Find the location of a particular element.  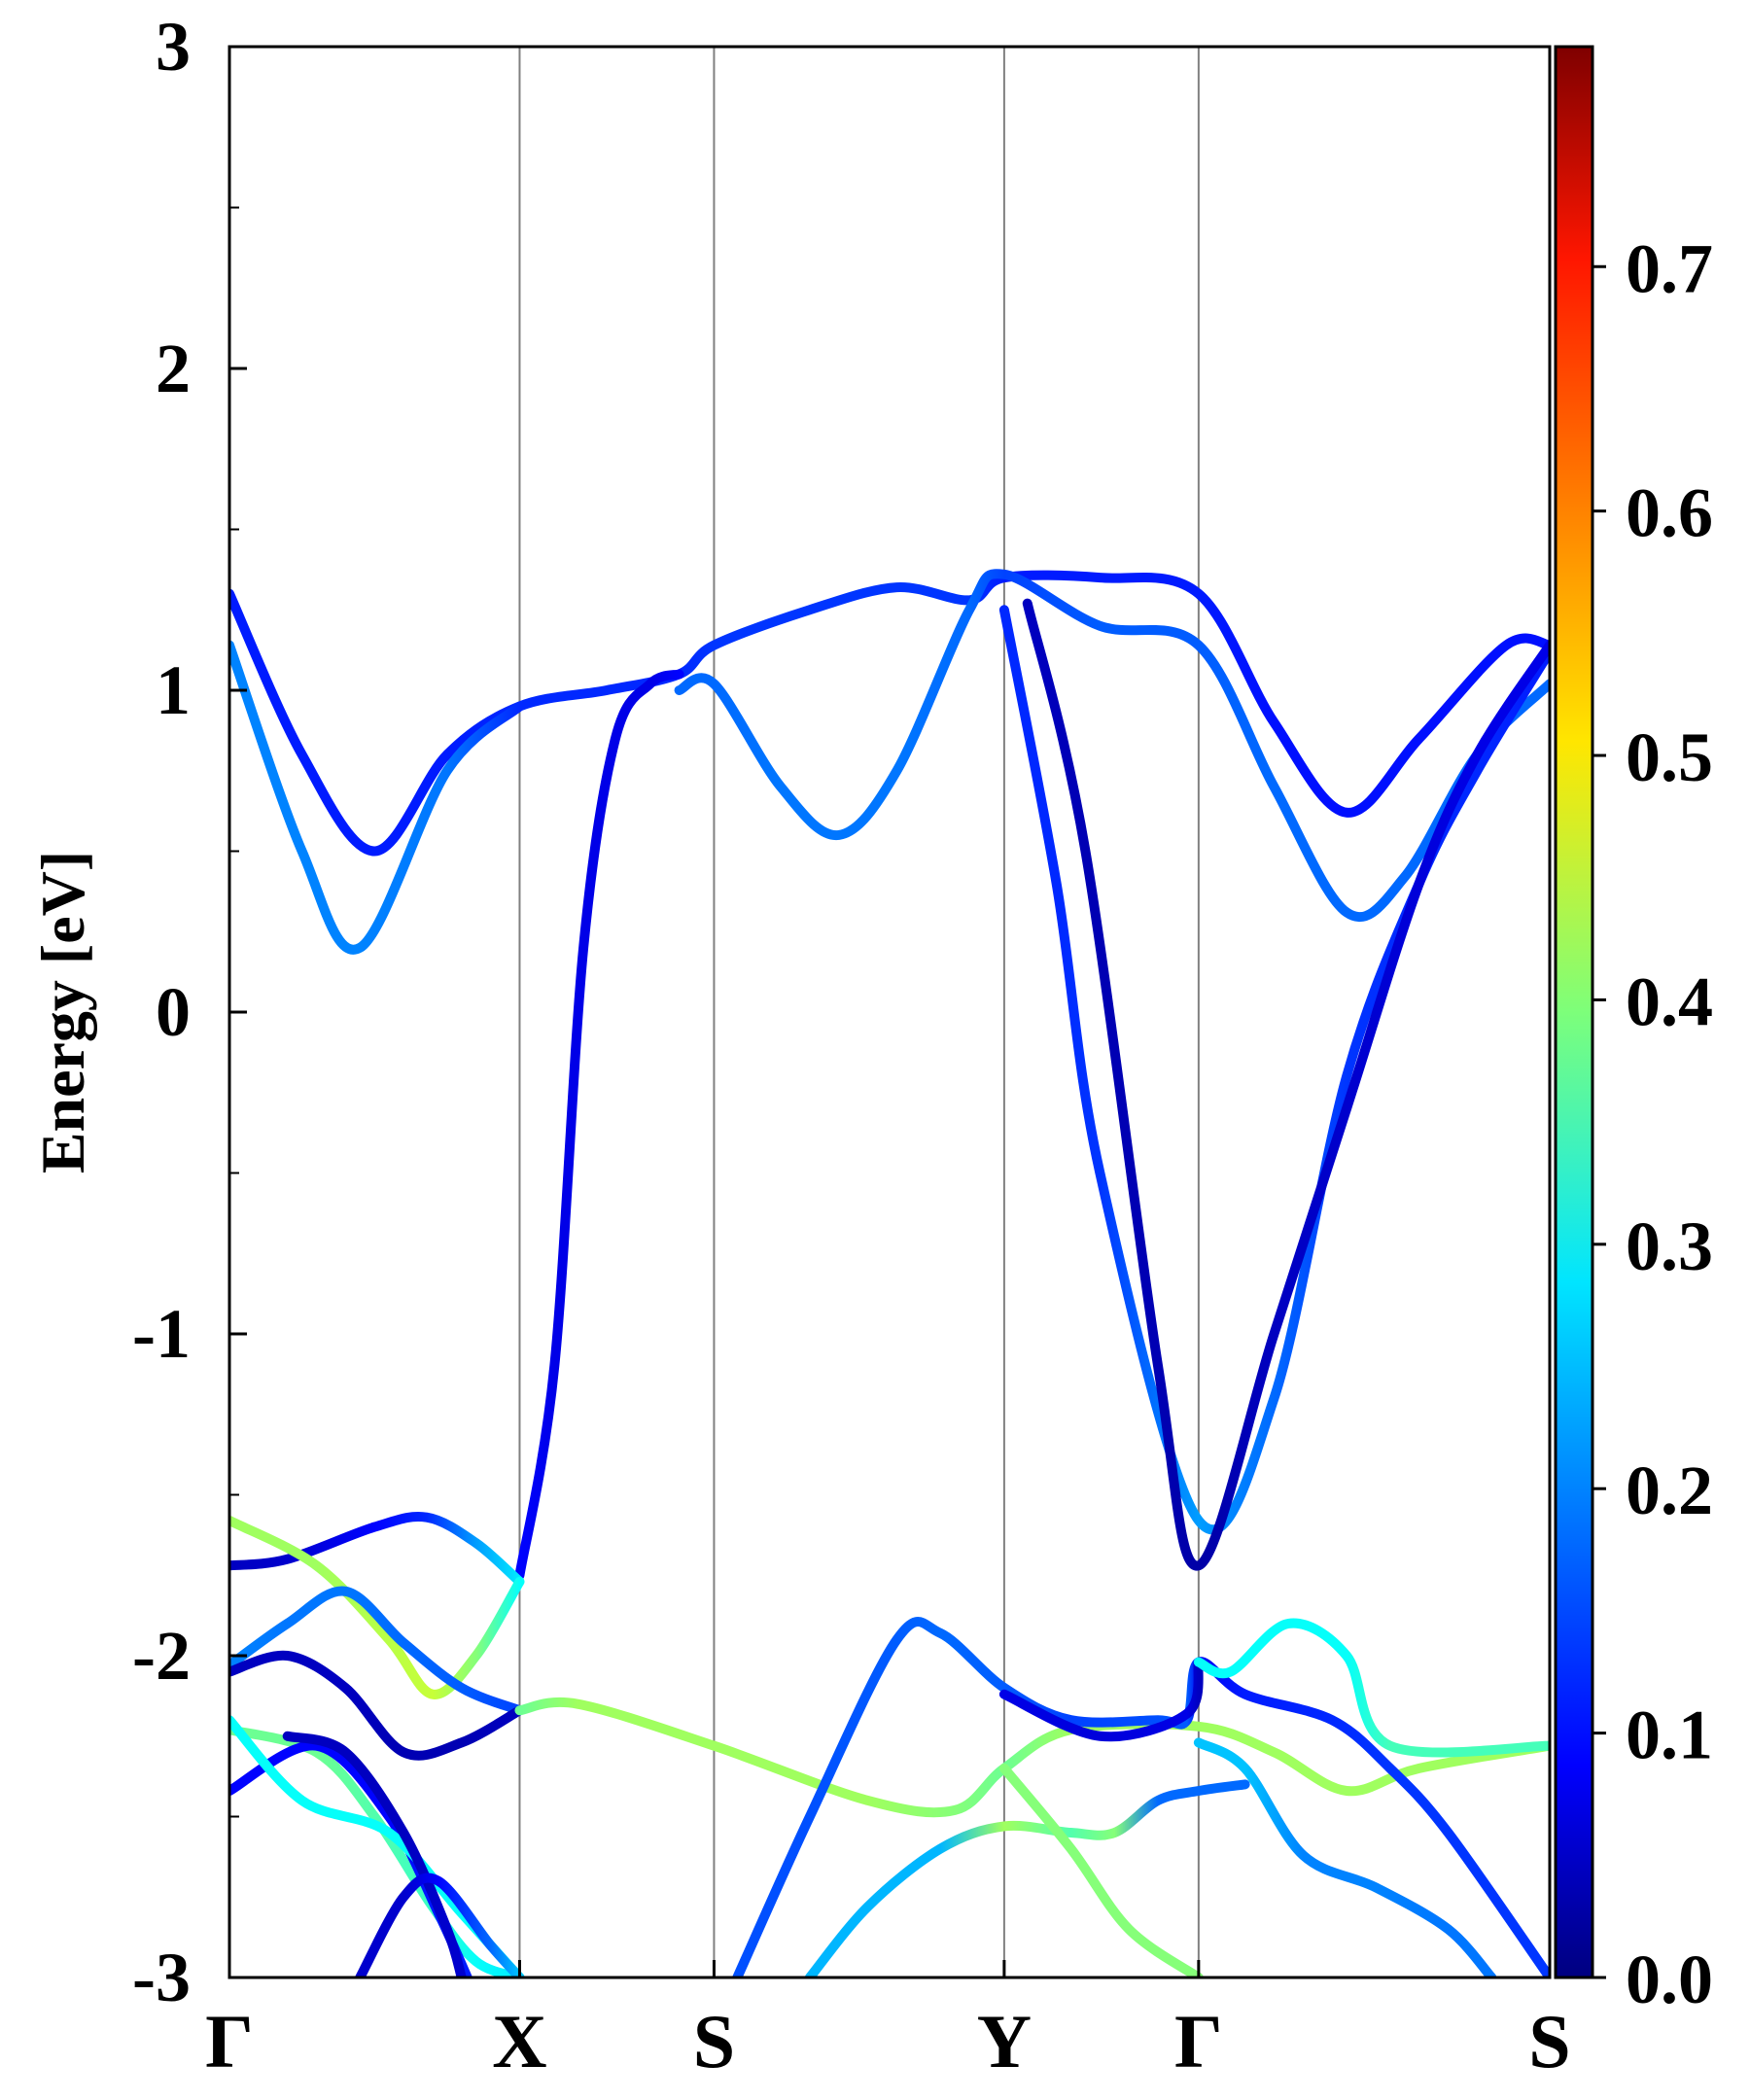

colorbar-tick-label: 0.5 is located at coordinates (1669, 757).